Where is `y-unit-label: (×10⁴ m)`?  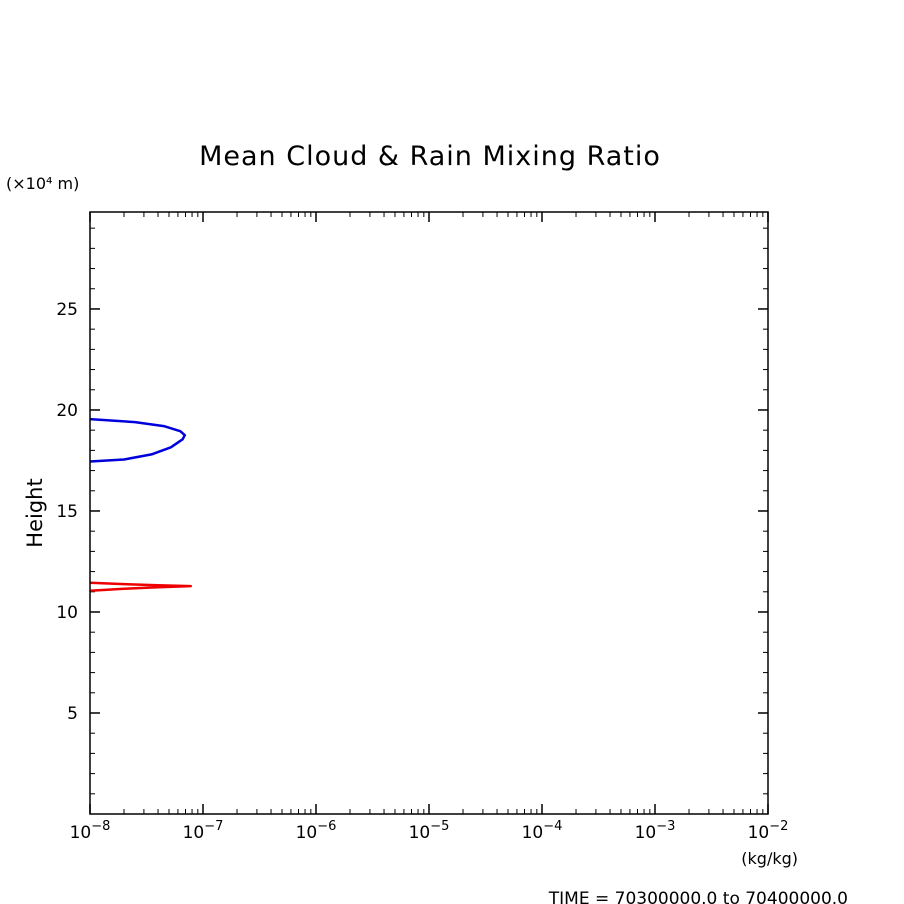
y-unit-label: (×10⁴ m) is located at coordinates (42, 183).